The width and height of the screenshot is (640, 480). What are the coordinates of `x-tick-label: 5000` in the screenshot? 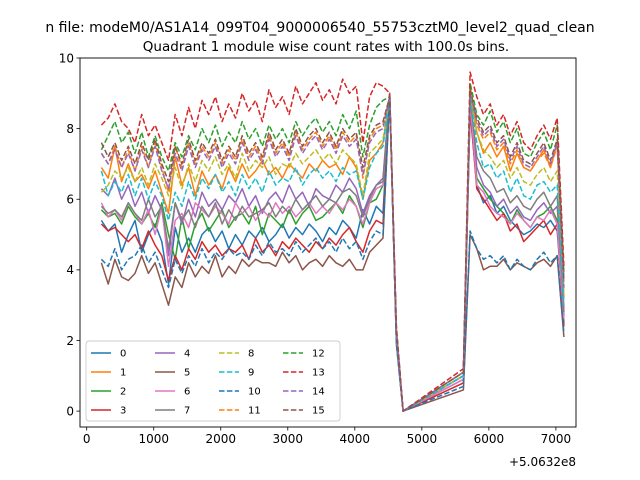 It's located at (422, 439).